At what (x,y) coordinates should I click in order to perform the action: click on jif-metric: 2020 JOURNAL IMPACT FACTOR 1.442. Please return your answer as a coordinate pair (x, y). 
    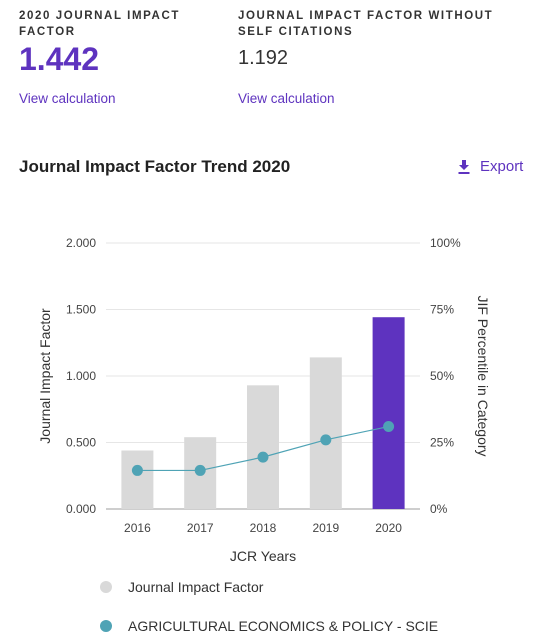
    Looking at the image, I should click on (114, 42).